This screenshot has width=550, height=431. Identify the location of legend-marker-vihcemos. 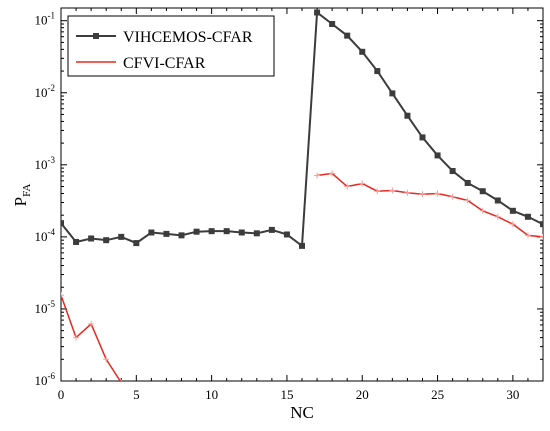
(96, 36).